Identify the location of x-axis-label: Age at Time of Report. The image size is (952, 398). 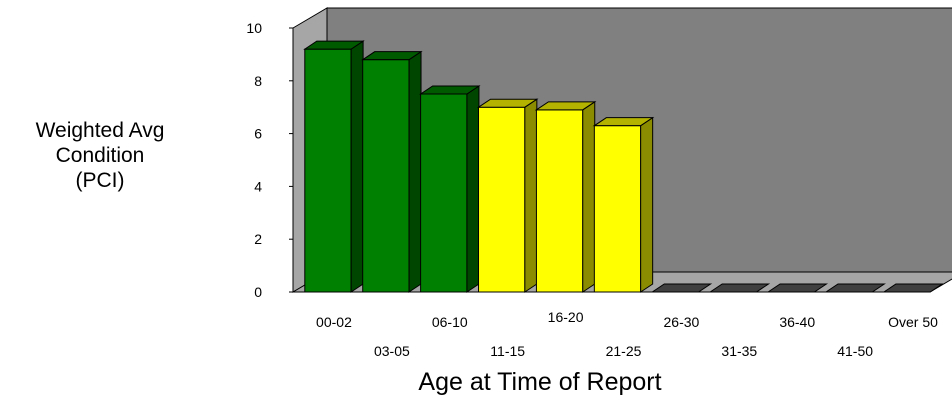
(539, 382).